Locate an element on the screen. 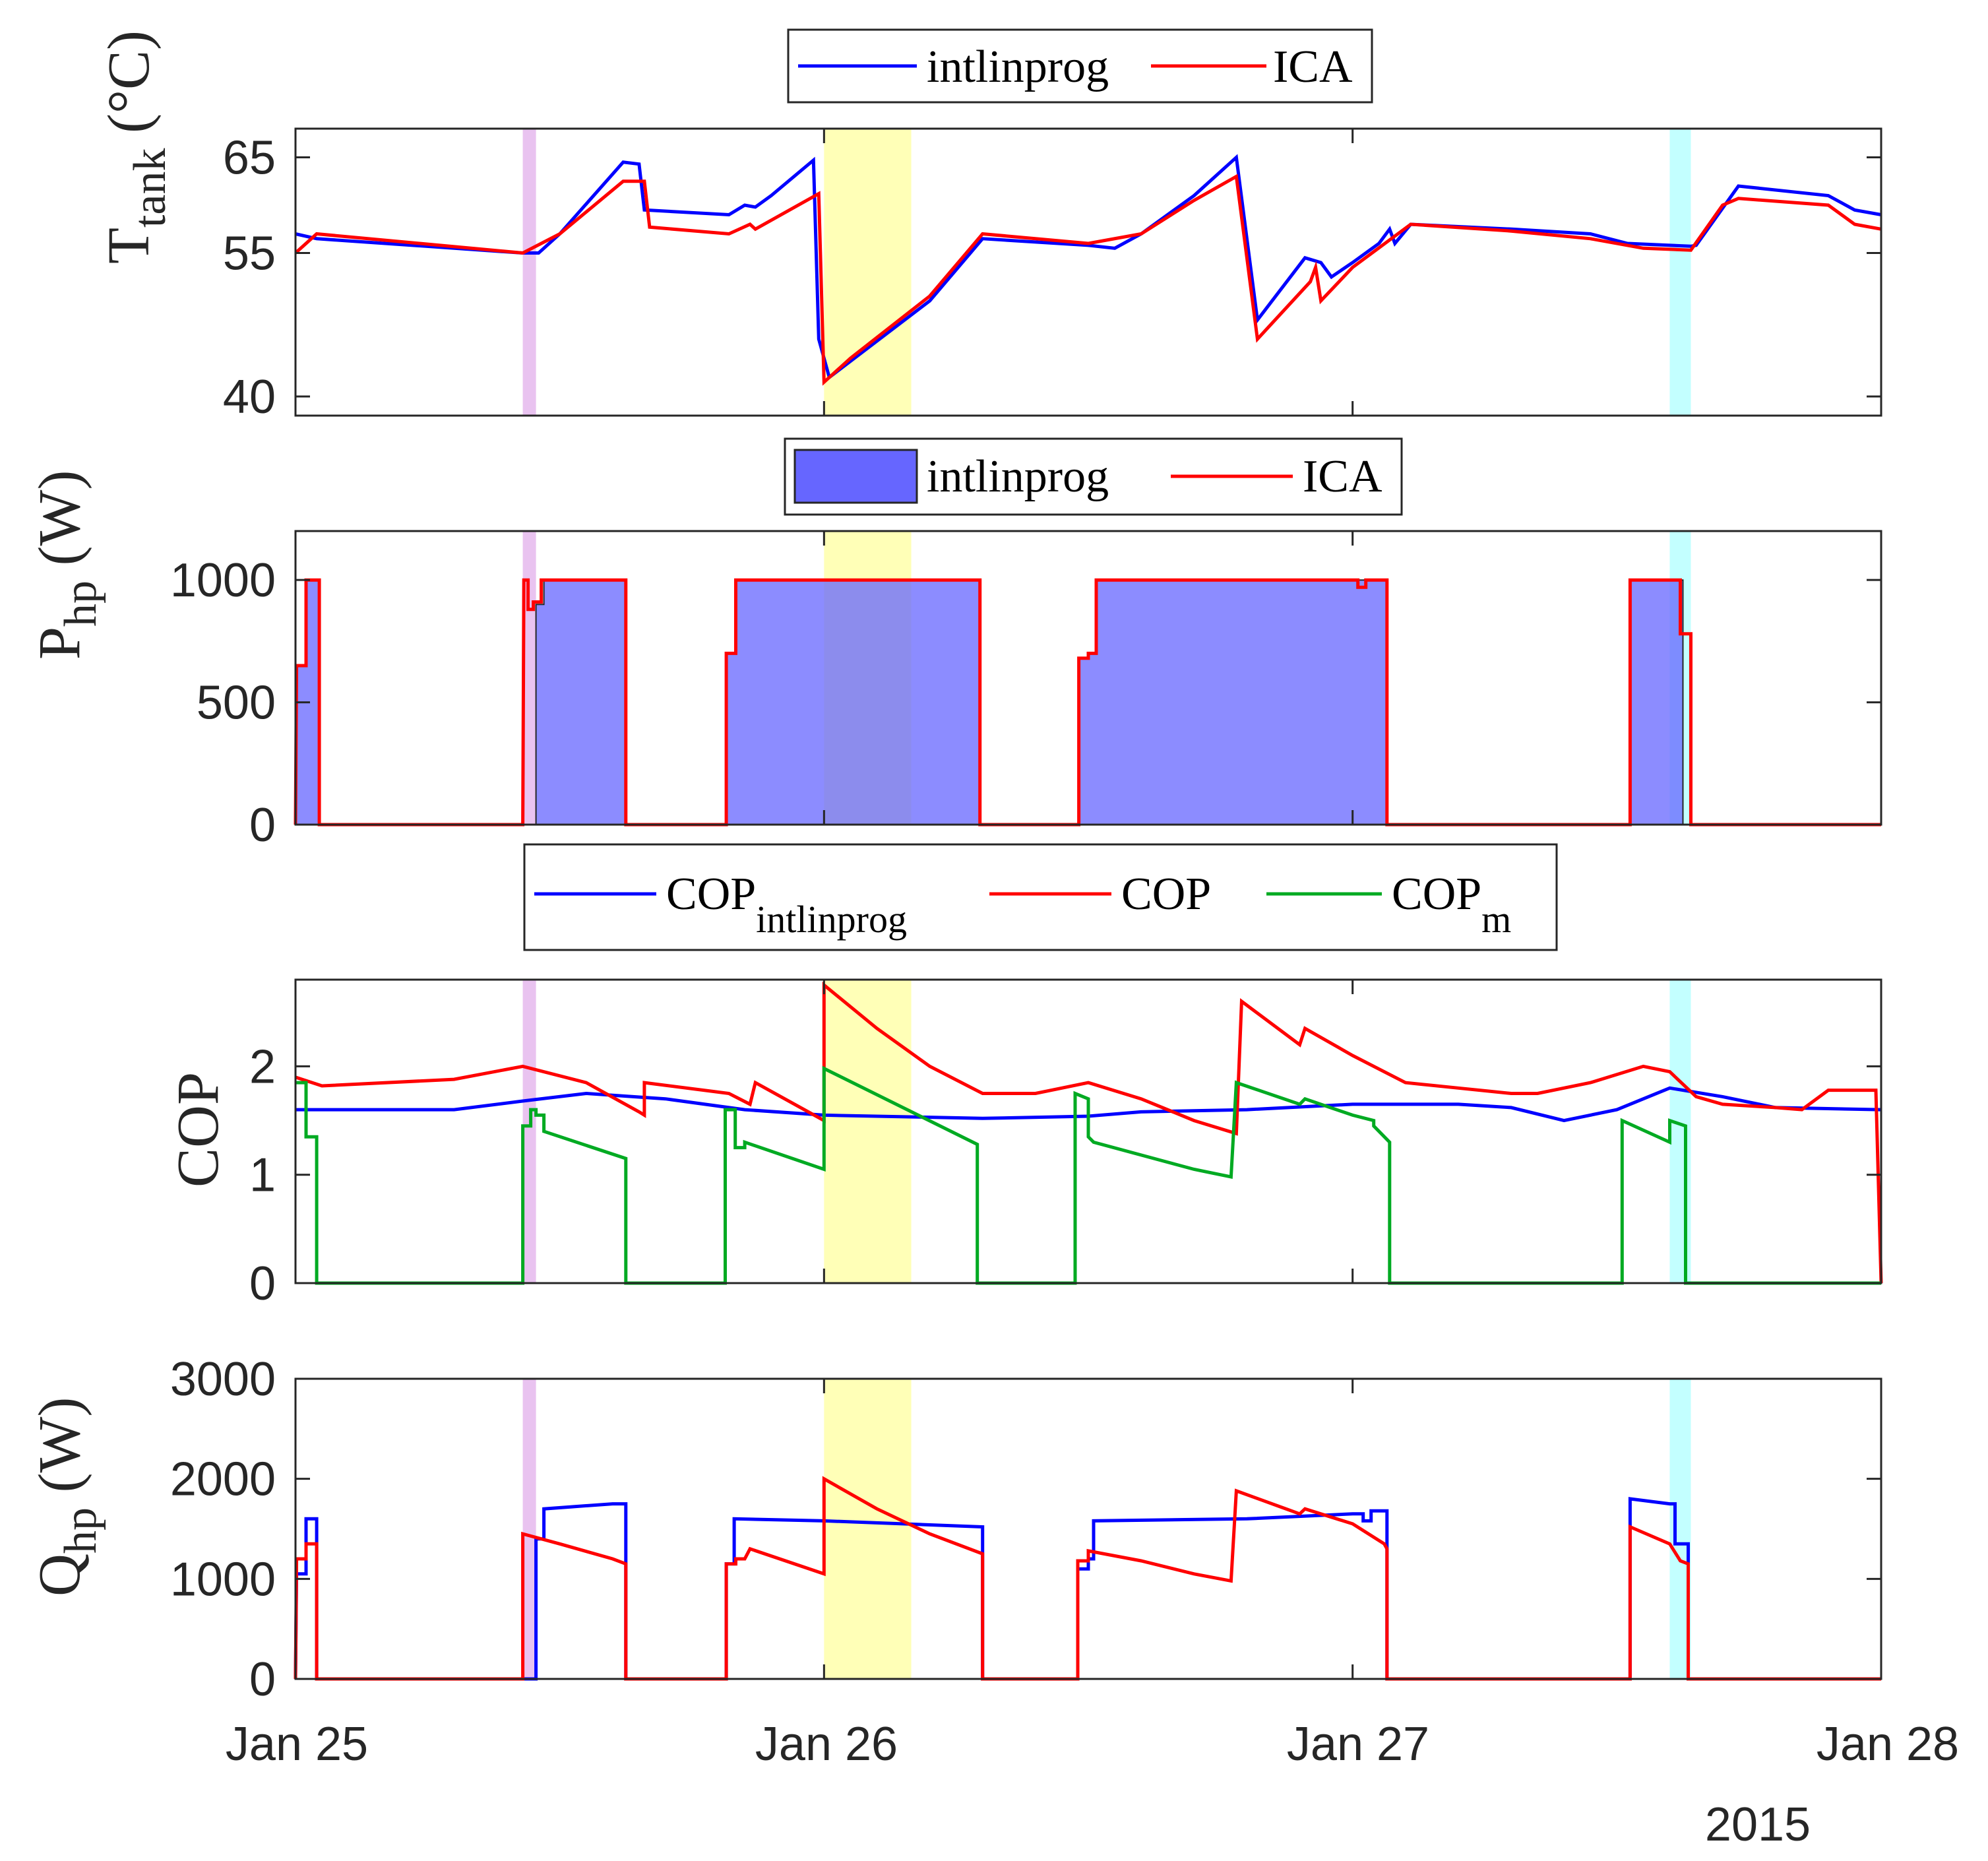 This screenshot has height=1861, width=1988. legend-label-ica-php: ICA is located at coordinates (1342, 476).